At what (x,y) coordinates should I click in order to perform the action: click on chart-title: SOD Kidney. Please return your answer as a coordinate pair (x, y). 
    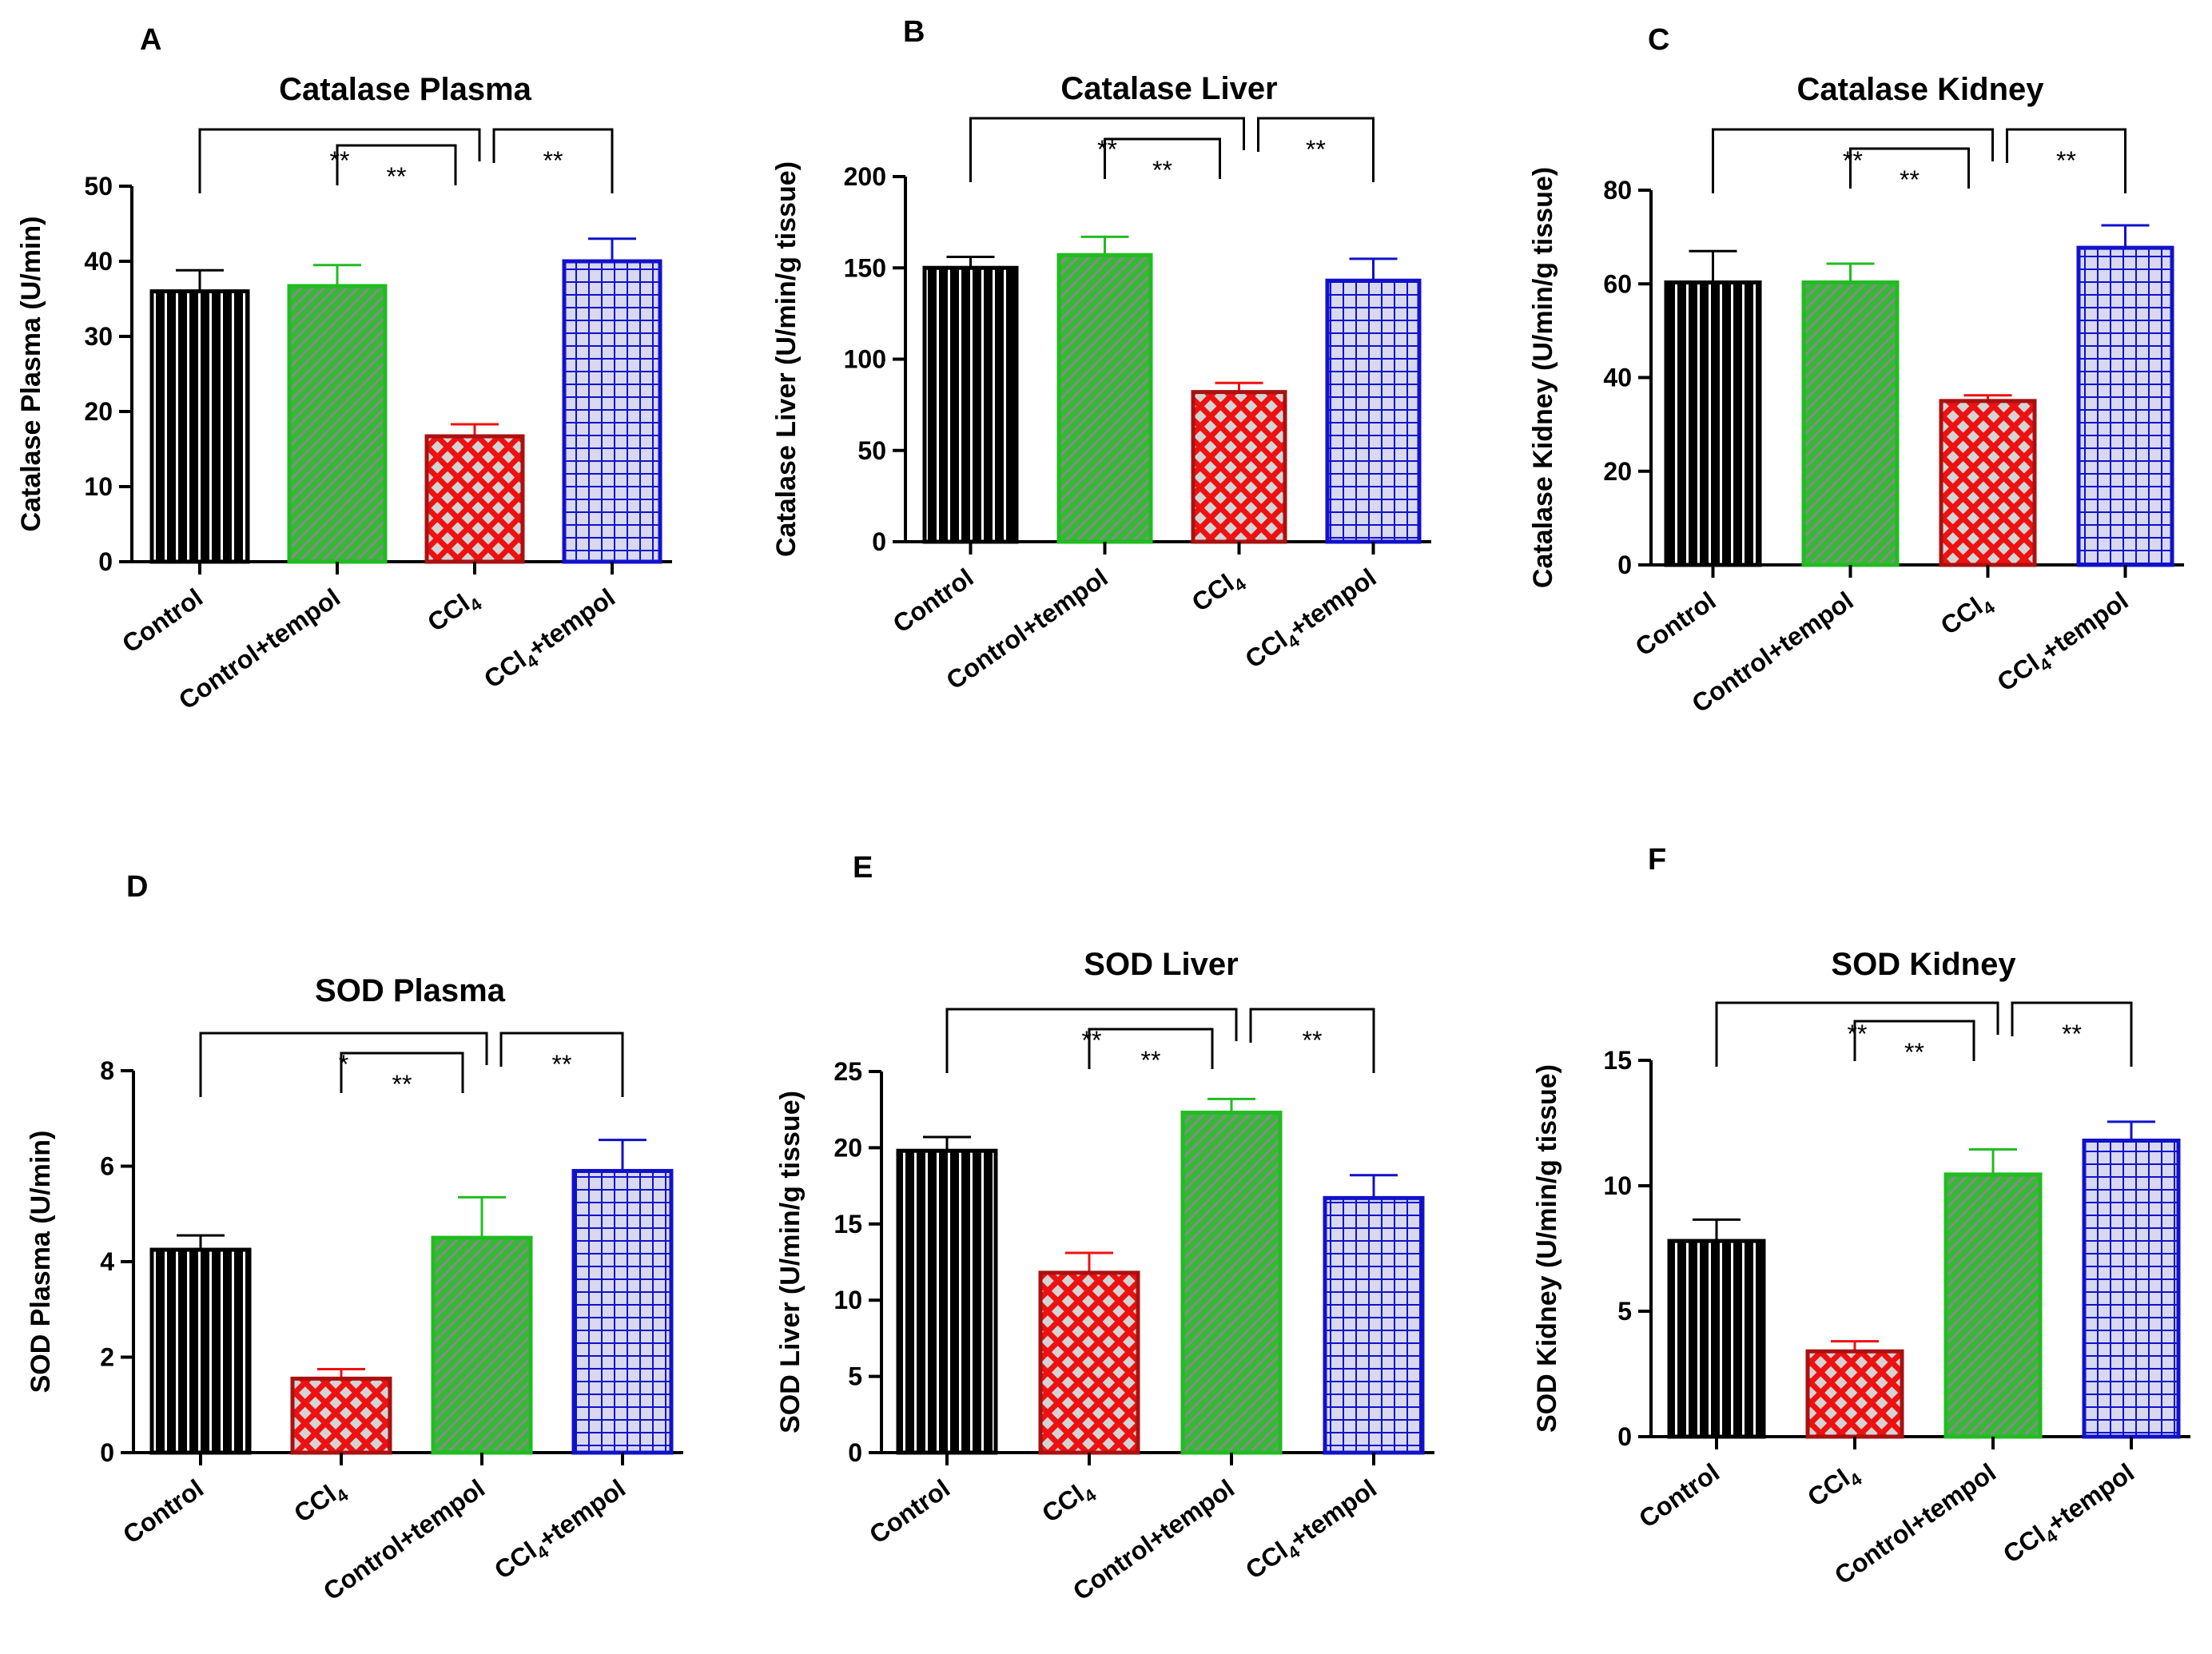
    Looking at the image, I should click on (1923, 964).